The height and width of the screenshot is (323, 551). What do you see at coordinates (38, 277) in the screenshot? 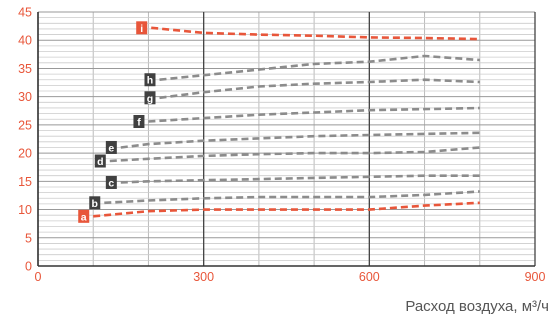
I see `x-tick-label: 0` at bounding box center [38, 277].